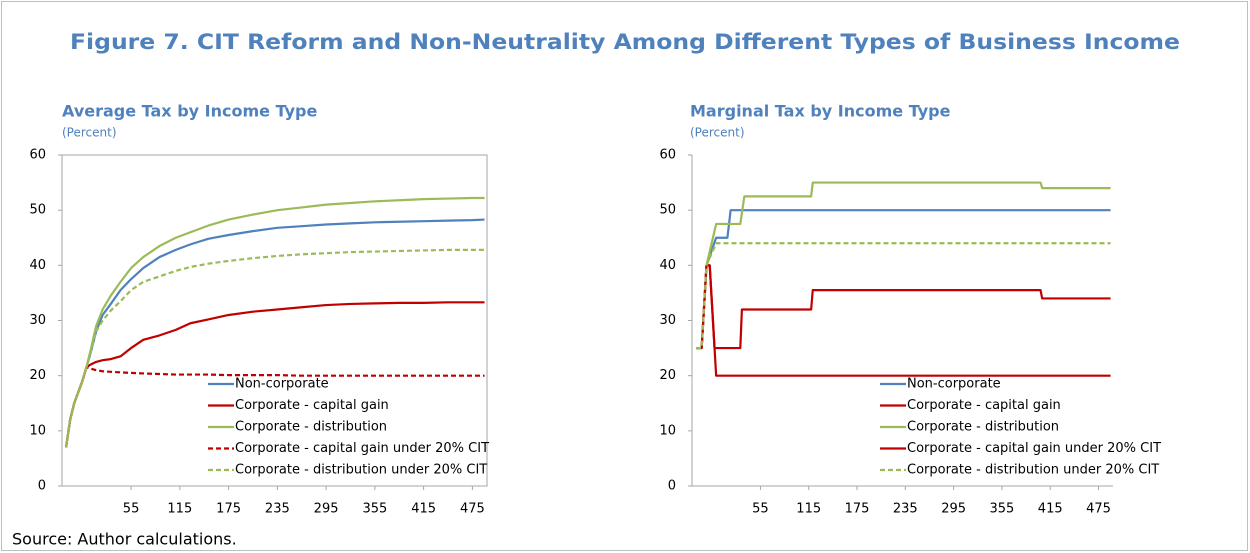 The image size is (1250, 553). What do you see at coordinates (820, 111) in the screenshot?
I see `chart-title: Marginal Tax by Income Type` at bounding box center [820, 111].